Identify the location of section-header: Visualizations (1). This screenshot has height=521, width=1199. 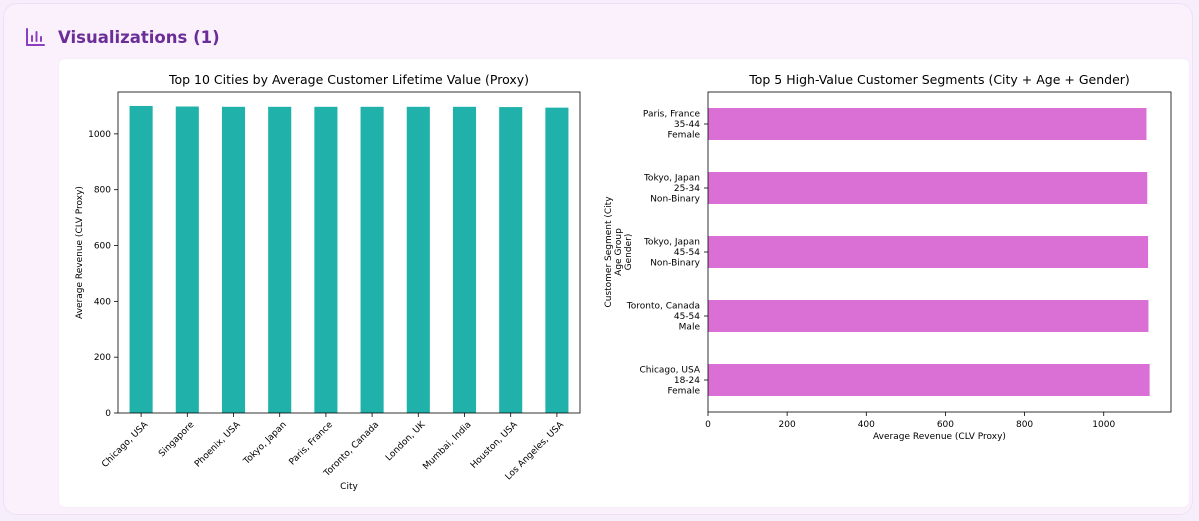
(122, 37).